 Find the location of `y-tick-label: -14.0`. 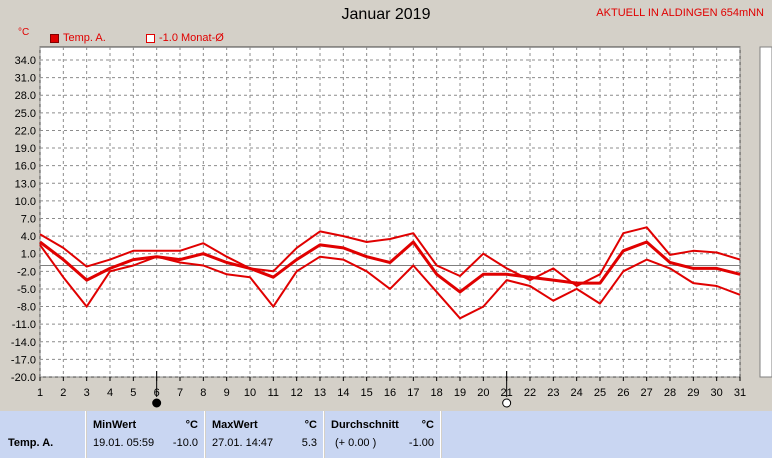

y-tick-label: -14.0 is located at coordinates (23, 343).